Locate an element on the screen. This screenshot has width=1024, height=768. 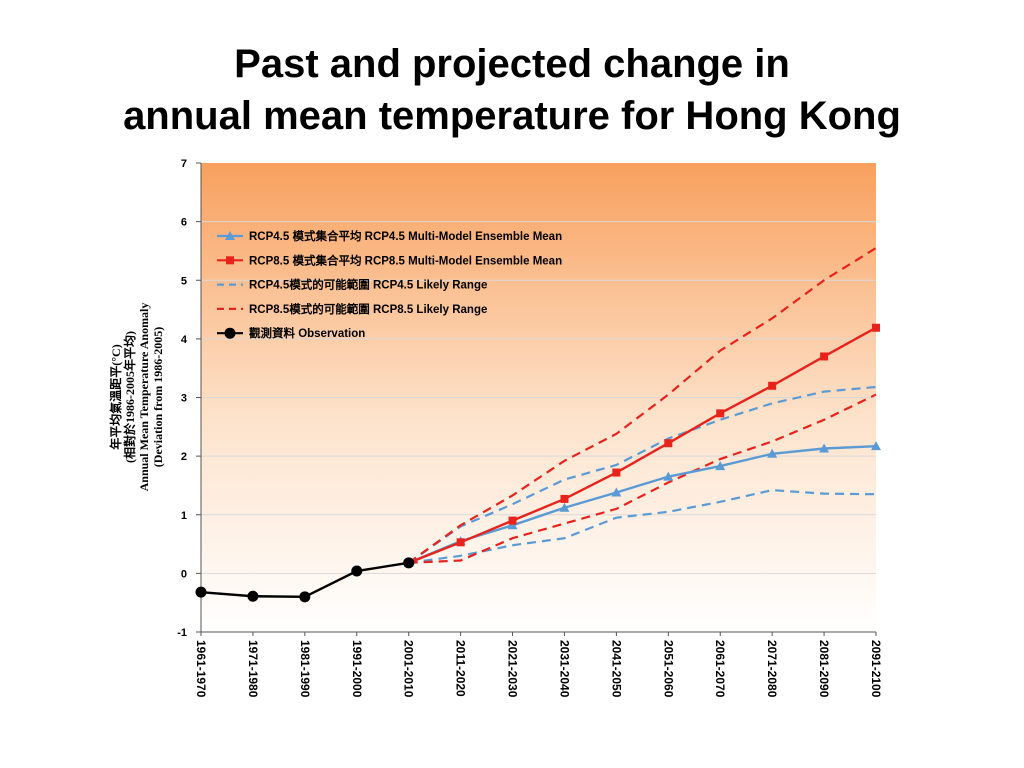
range-line-lower is located at coordinates (642, 478).